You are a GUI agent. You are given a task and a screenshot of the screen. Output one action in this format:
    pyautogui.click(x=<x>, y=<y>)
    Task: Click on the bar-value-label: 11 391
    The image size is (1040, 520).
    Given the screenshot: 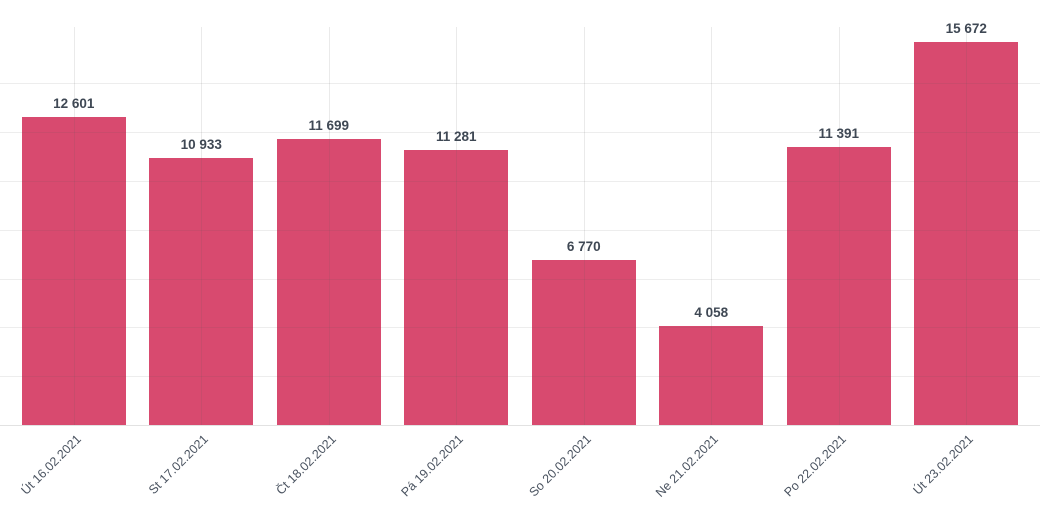 What is the action you would take?
    pyautogui.click(x=839, y=133)
    